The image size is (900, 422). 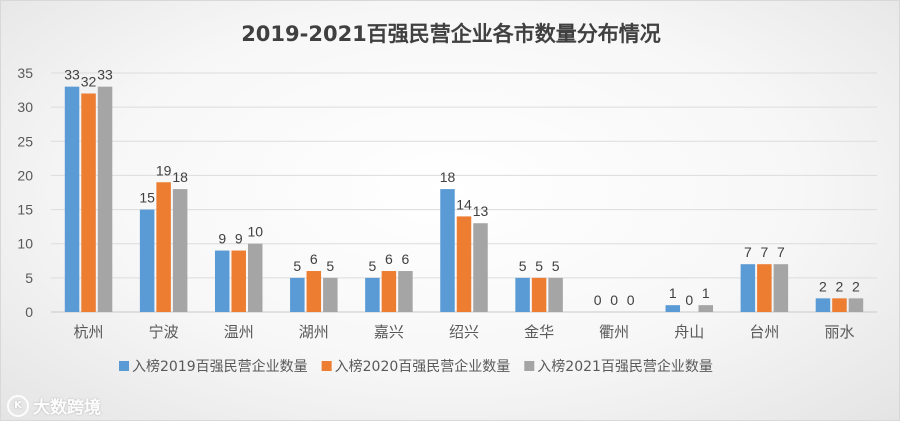 I want to click on x-tick-label: 温州, so click(x=239, y=332).